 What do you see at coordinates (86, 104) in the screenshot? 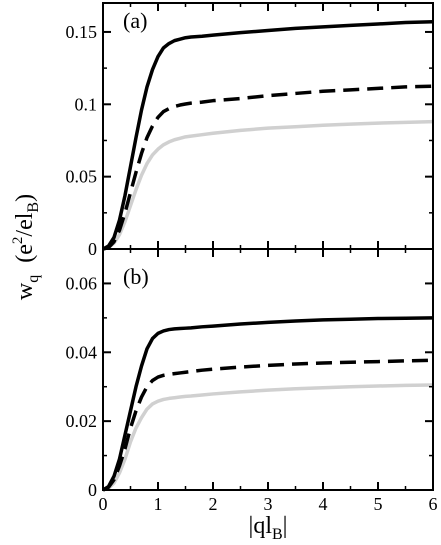
I see `panel-a-y-tick-label: 0.1` at bounding box center [86, 104].